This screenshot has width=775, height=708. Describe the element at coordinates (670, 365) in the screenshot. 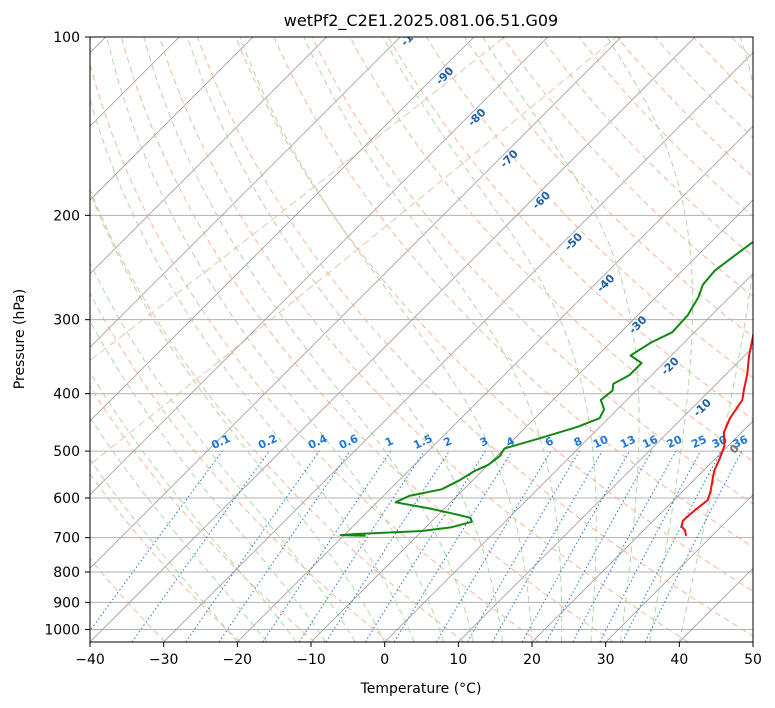

I see `adiabat-label: -20` at that location.